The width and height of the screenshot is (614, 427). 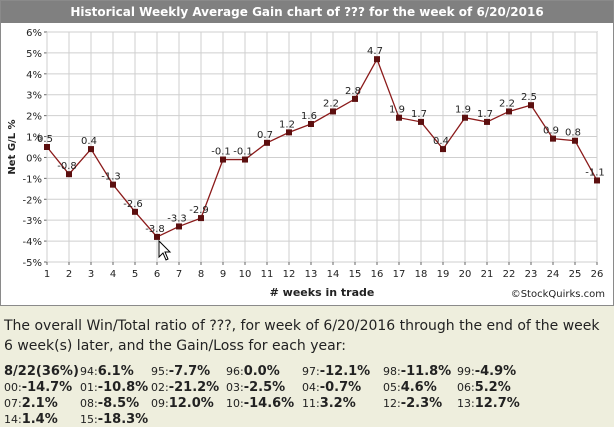 I want to click on data-label: -3.8, so click(x=155, y=229).